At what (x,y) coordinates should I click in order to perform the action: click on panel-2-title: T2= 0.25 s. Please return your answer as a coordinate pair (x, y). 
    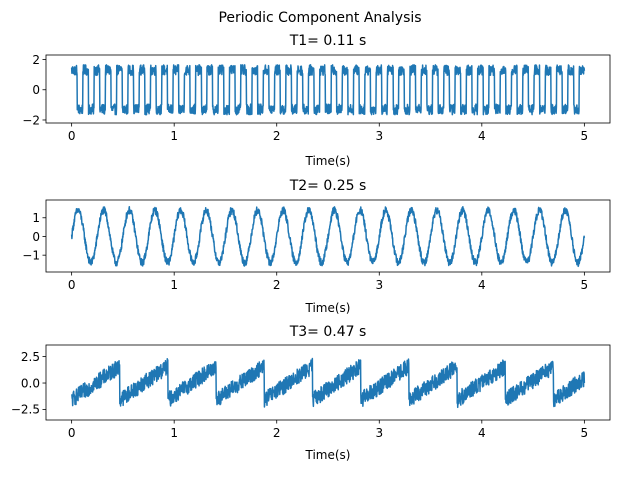
    Looking at the image, I should click on (328, 186).